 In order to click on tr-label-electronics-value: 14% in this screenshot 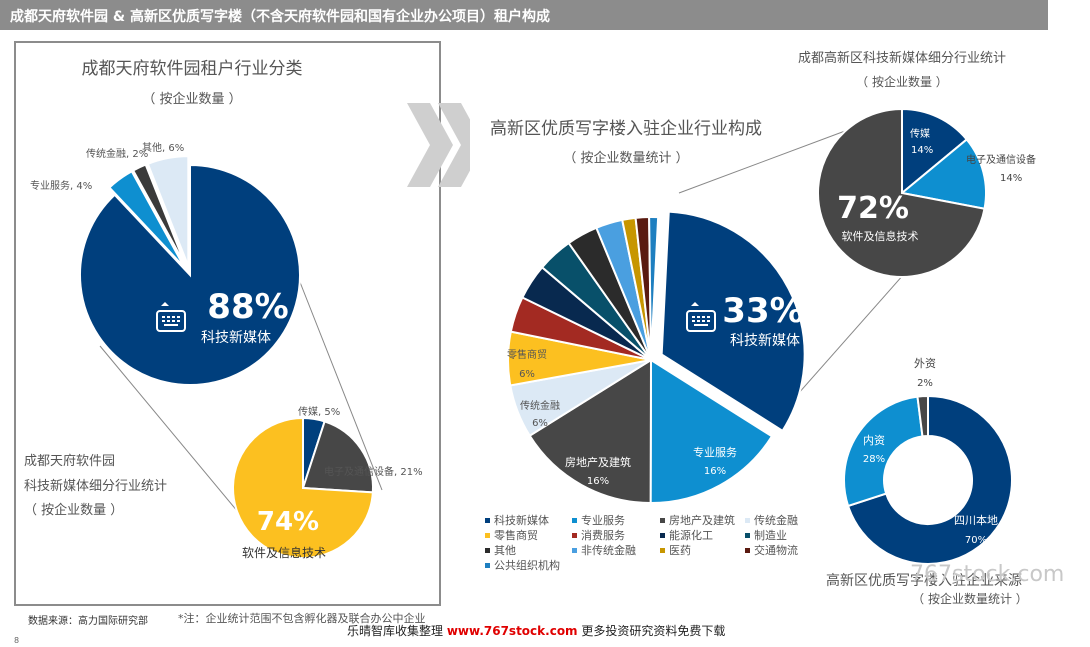, I will do `click(1011, 178)`.